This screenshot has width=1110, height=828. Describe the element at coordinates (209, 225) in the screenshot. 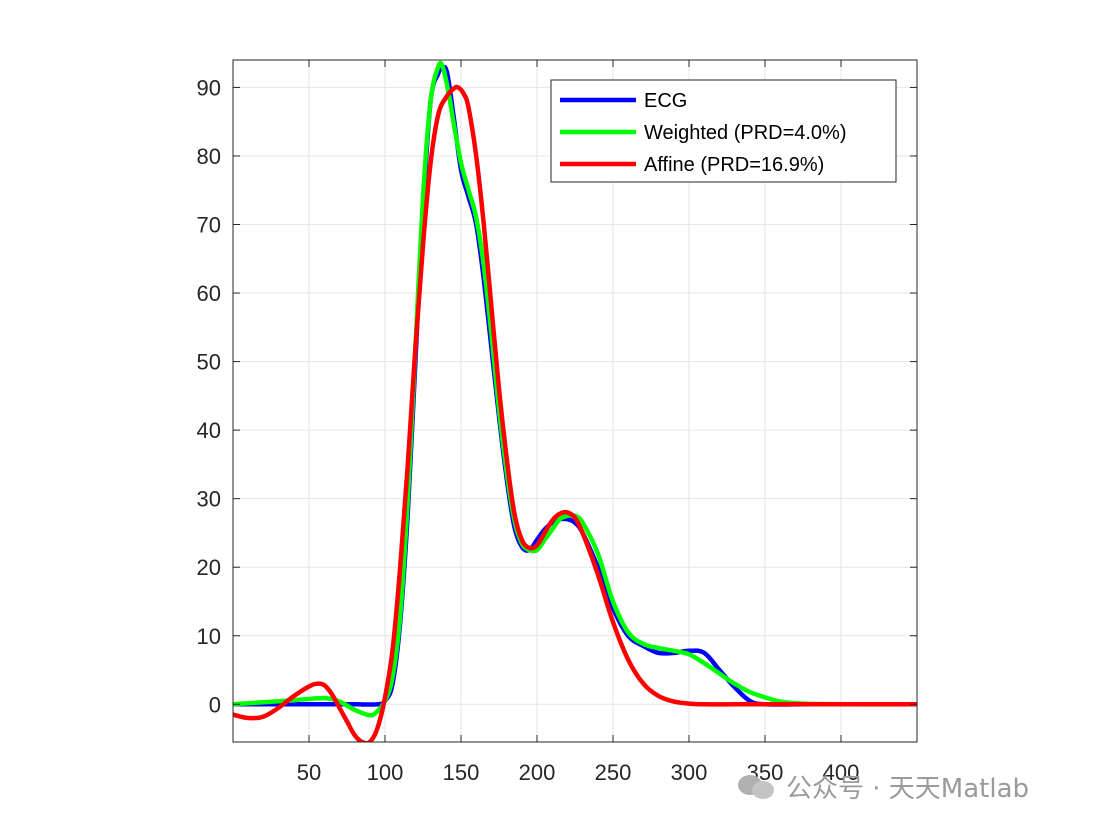

I see `y-tick-label: 70` at that location.